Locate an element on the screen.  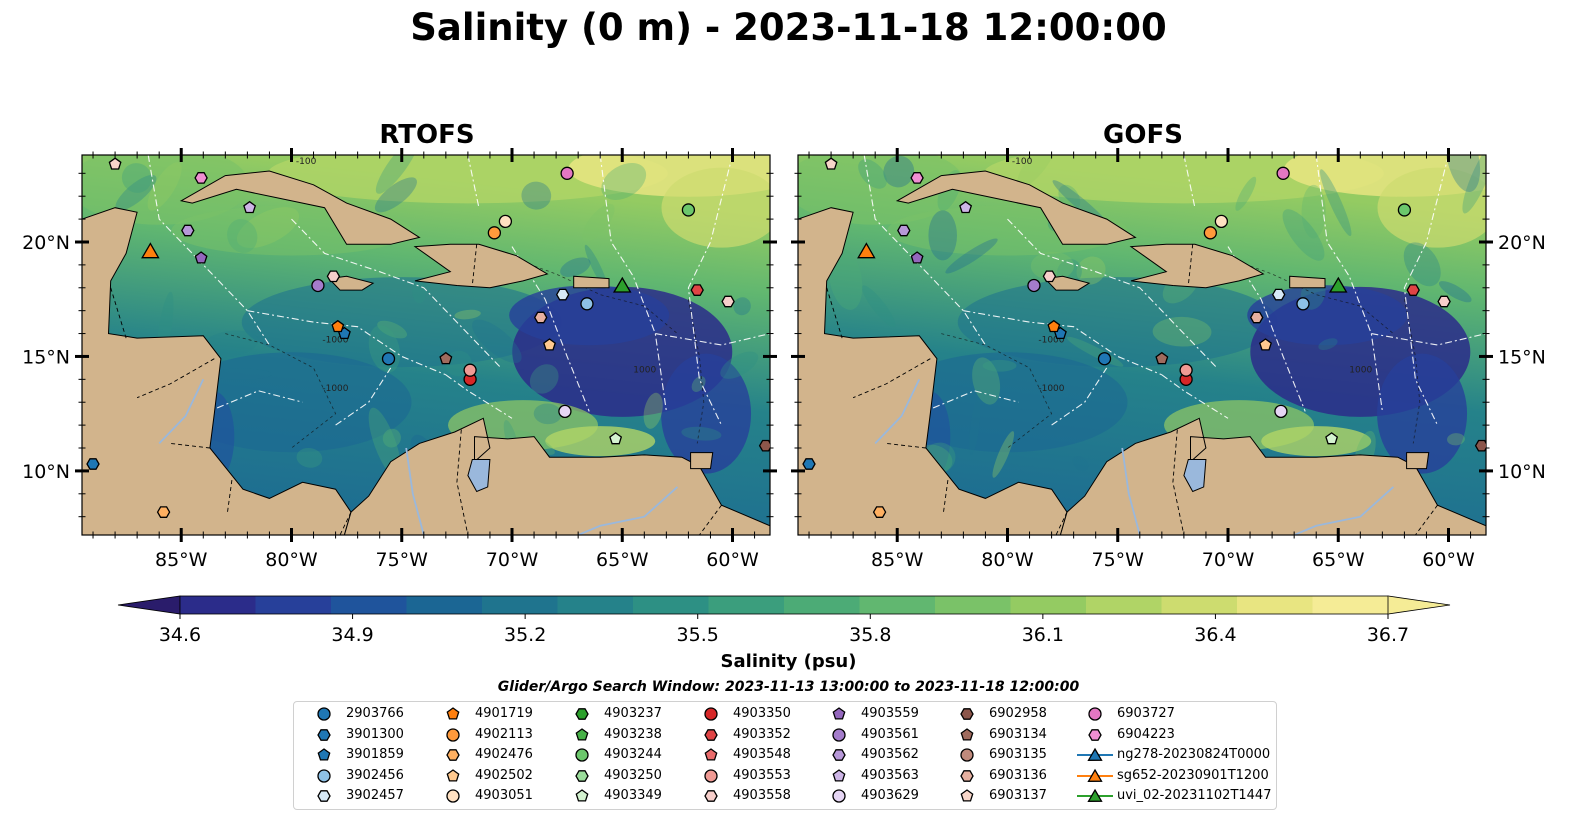
lon-tick-label: 65°W is located at coordinates (622, 560).